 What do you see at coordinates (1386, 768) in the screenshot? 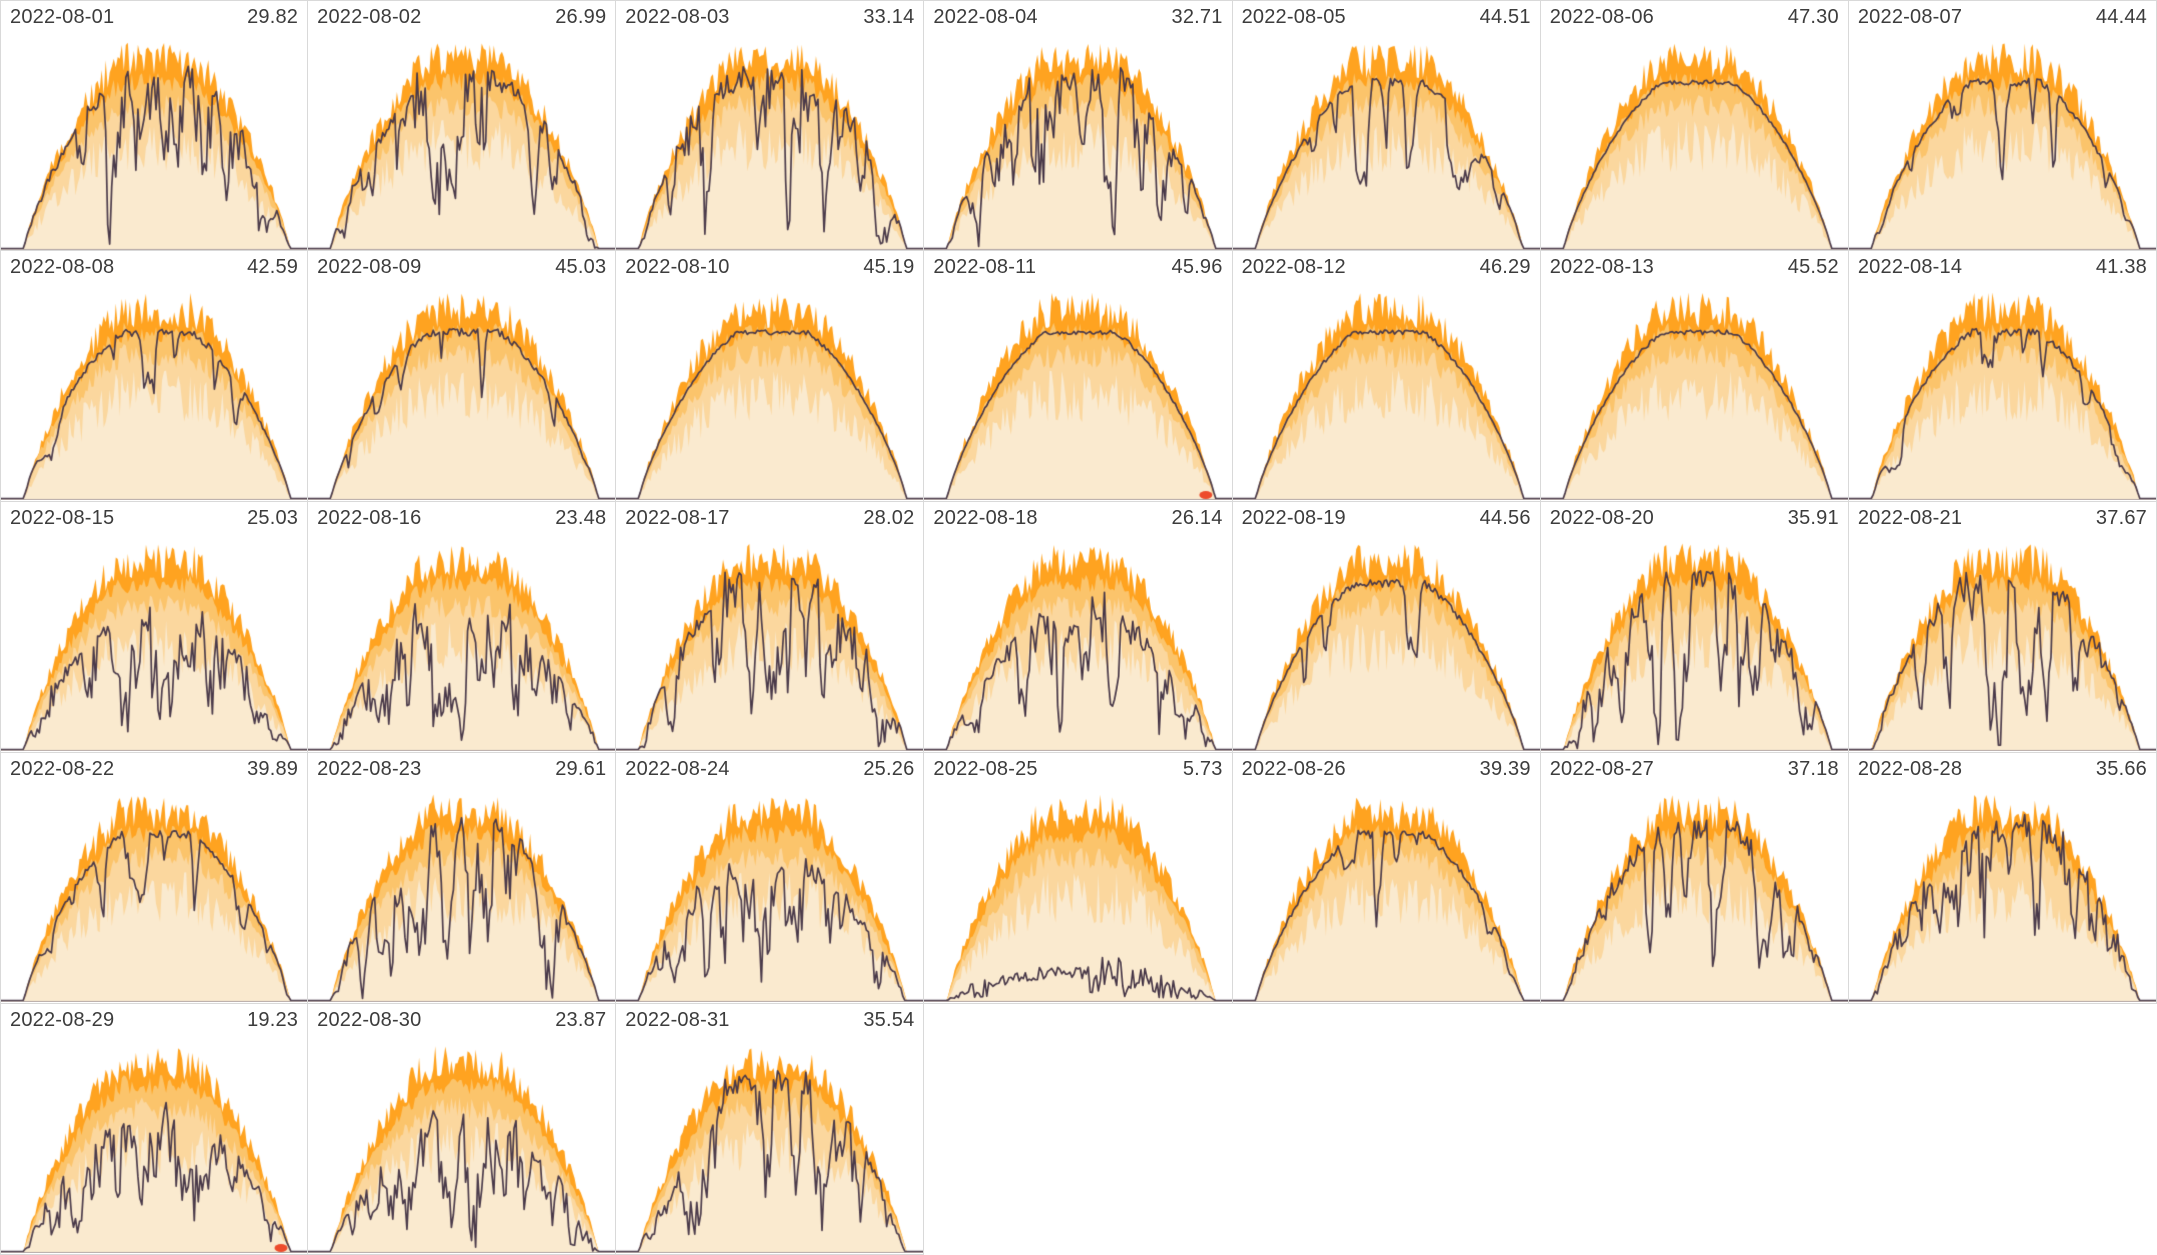
I see `panel-header: 2022-08-26 39.39` at bounding box center [1386, 768].